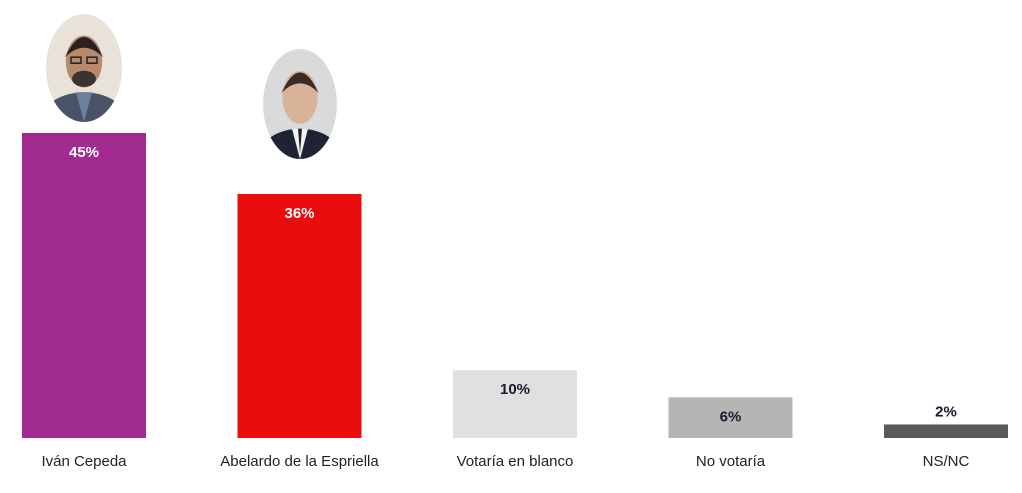  What do you see at coordinates (946, 411) in the screenshot?
I see `value-label: 2%` at bounding box center [946, 411].